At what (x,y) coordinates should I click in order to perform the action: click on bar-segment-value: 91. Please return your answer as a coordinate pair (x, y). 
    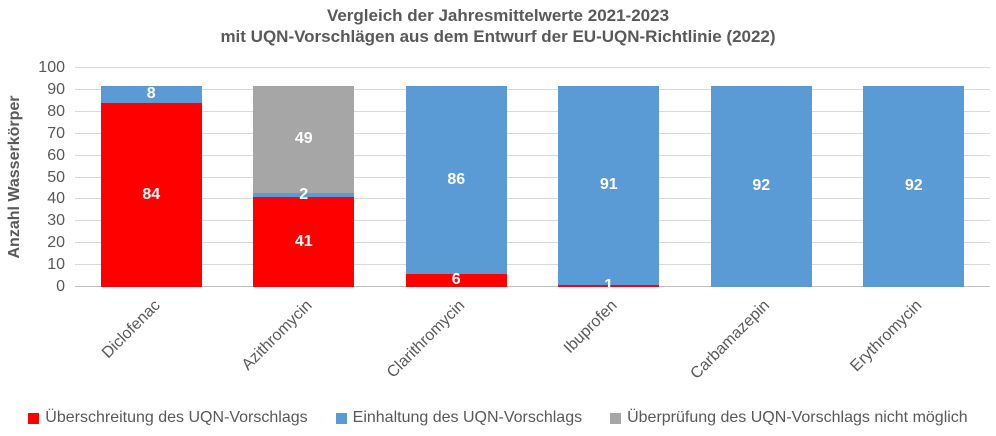
    Looking at the image, I should click on (608, 185).